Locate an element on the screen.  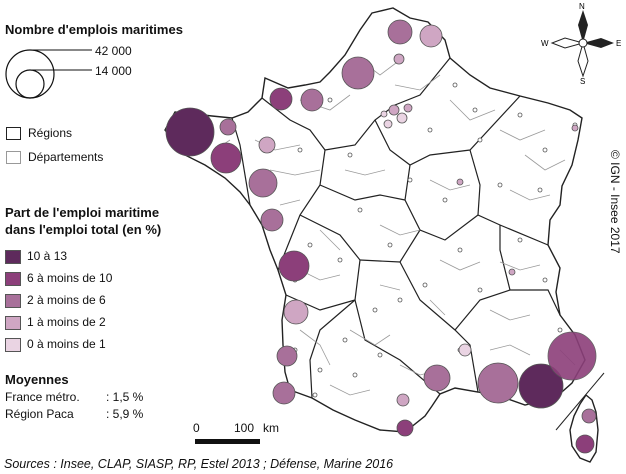
circle-cote-or is located at coordinates (460, 182).